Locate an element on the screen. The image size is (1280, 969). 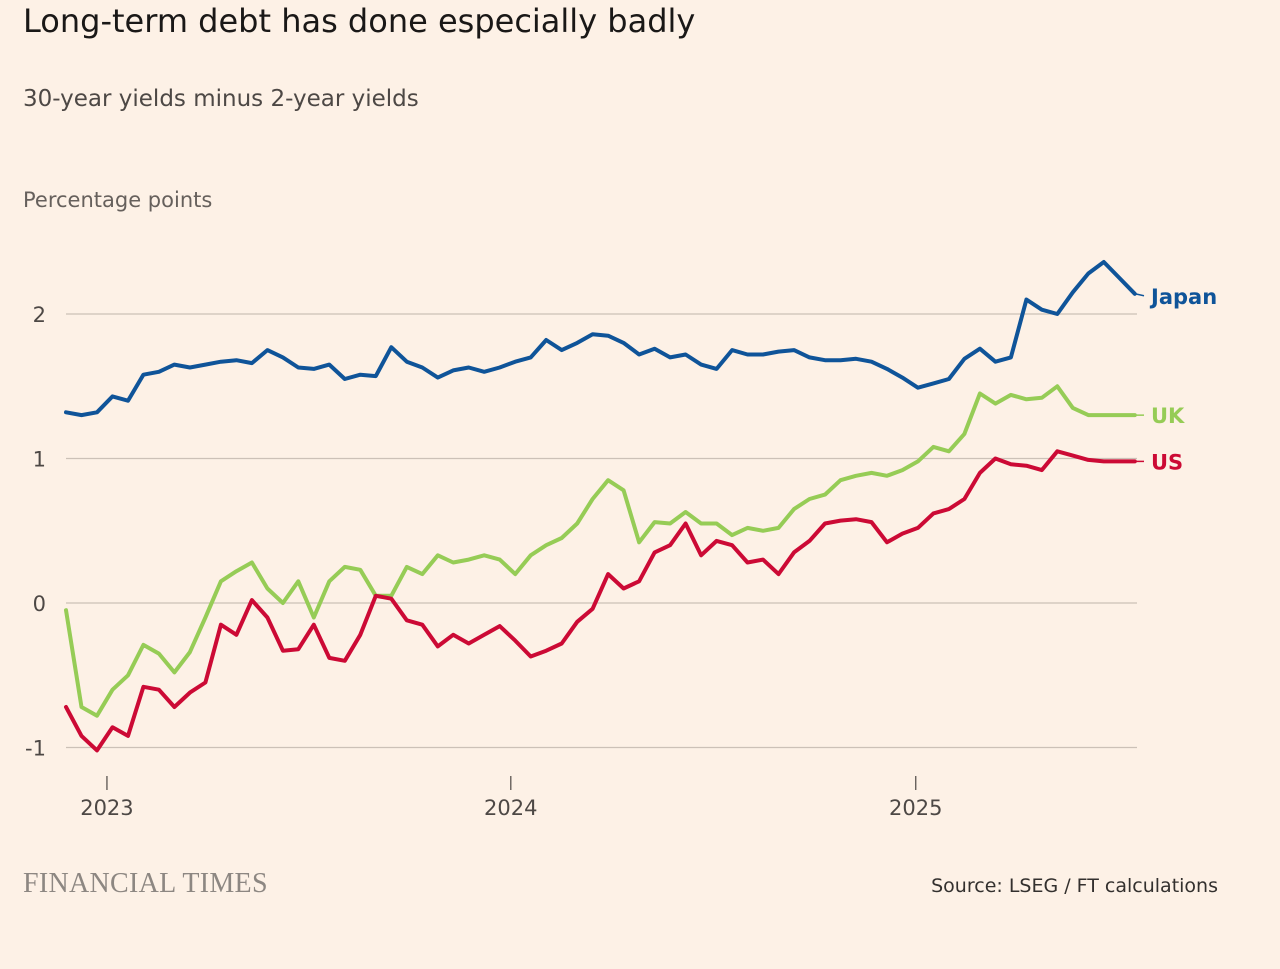
chart-subtitle: 30-year yields minus 2-year yields is located at coordinates (221, 99).